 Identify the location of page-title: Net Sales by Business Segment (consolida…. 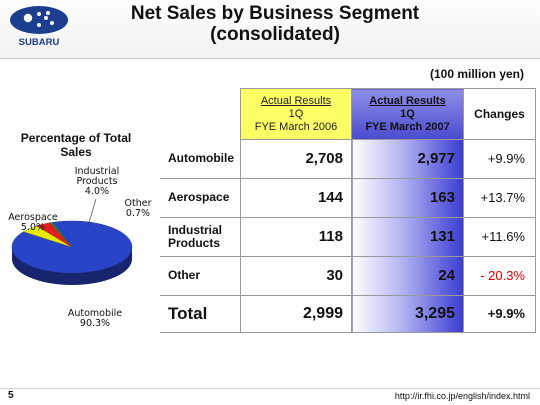
(275, 24).